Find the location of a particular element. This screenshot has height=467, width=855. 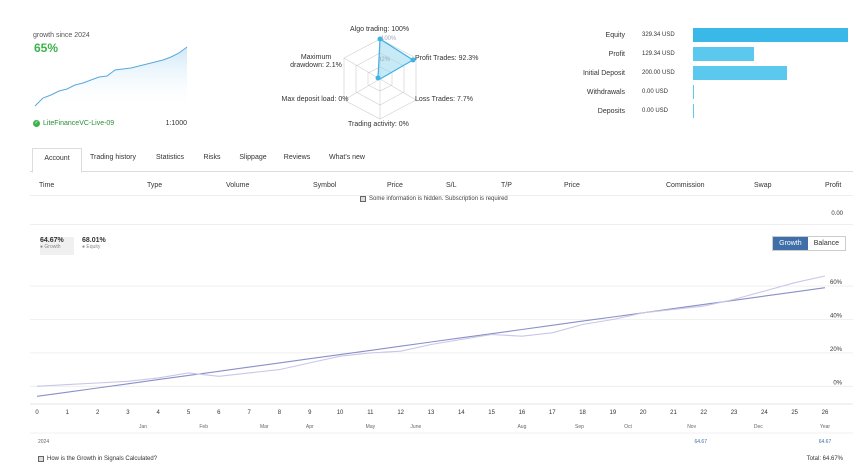

radar-max-drawdown: Maximum drawdown: 2.1% is located at coordinates (316, 61).